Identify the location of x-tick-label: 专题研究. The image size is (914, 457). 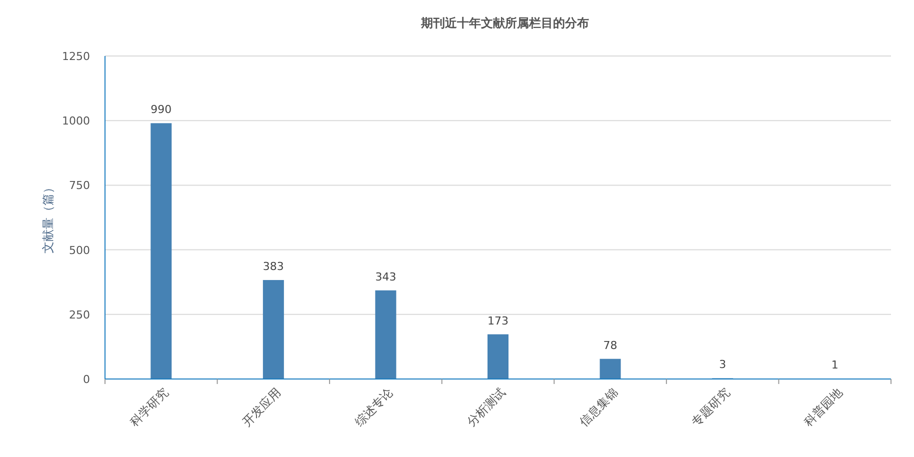
(710, 407).